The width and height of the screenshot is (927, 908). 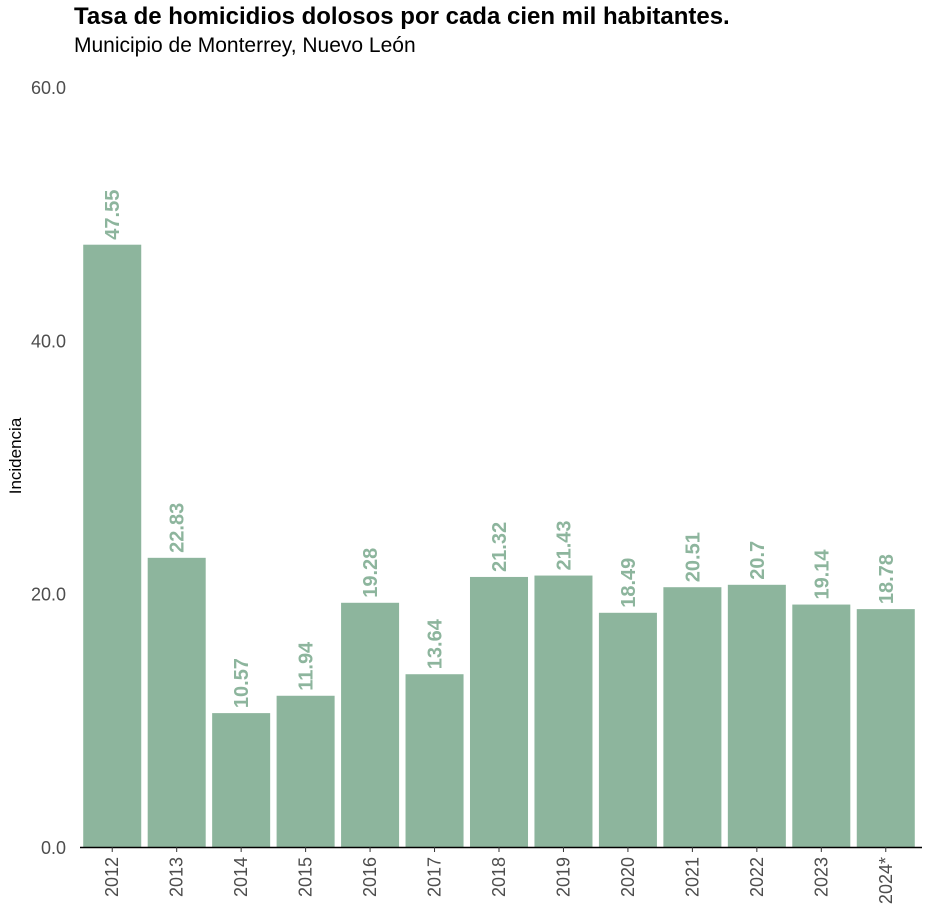 What do you see at coordinates (53, 848) in the screenshot?
I see `y-tick-label: 0.0` at bounding box center [53, 848].